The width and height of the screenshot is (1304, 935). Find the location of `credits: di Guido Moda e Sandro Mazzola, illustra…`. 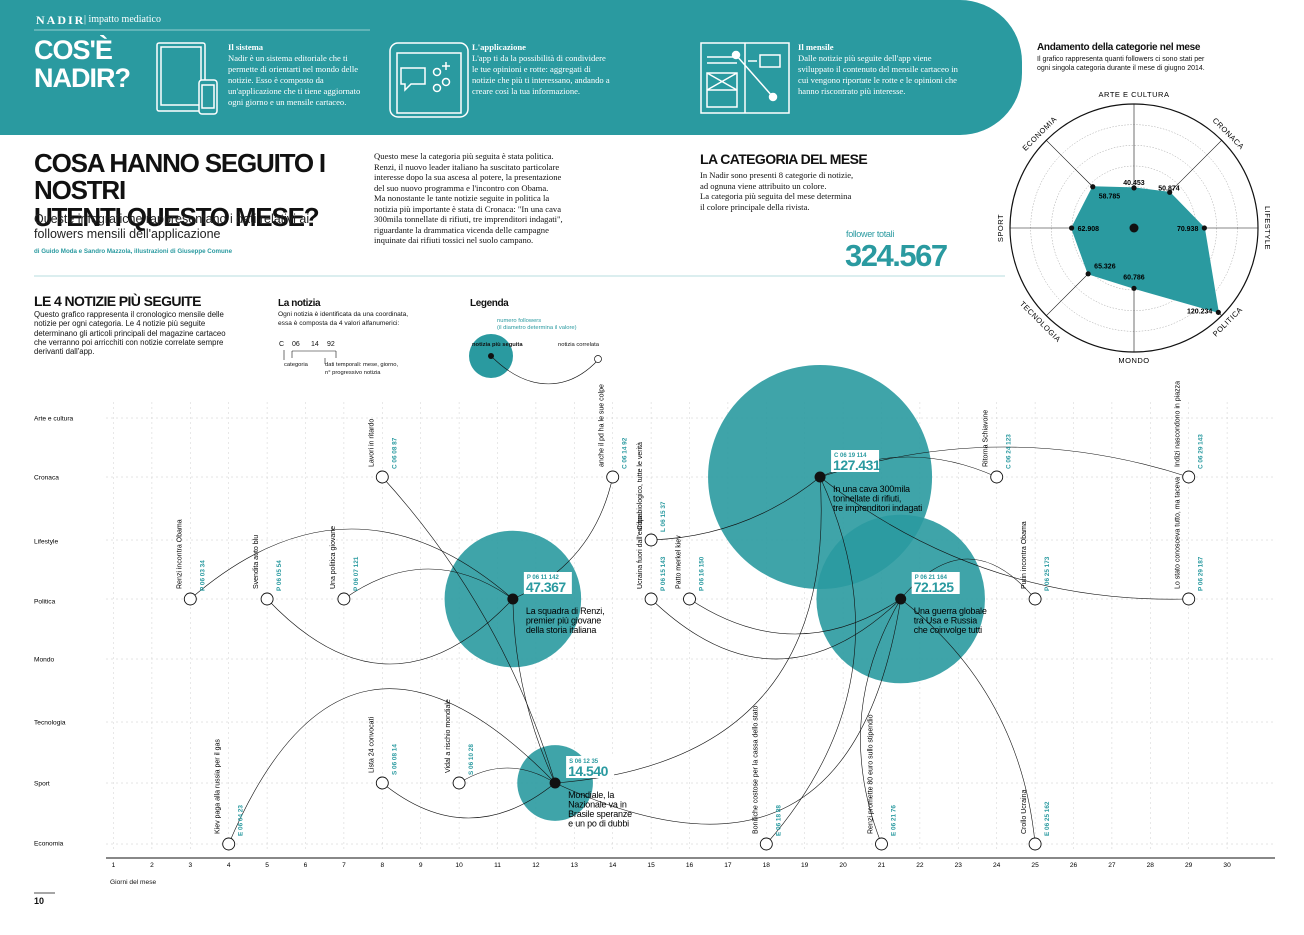

credits: di Guido Moda e Sandro Mazzola, illustra… is located at coordinates (133, 251).